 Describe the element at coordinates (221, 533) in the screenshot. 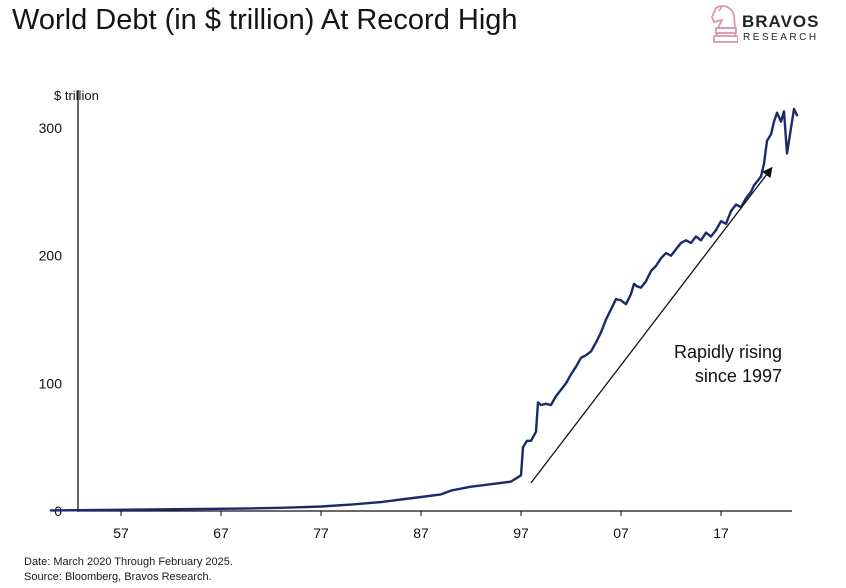

I see `x-tick-label: 67` at that location.